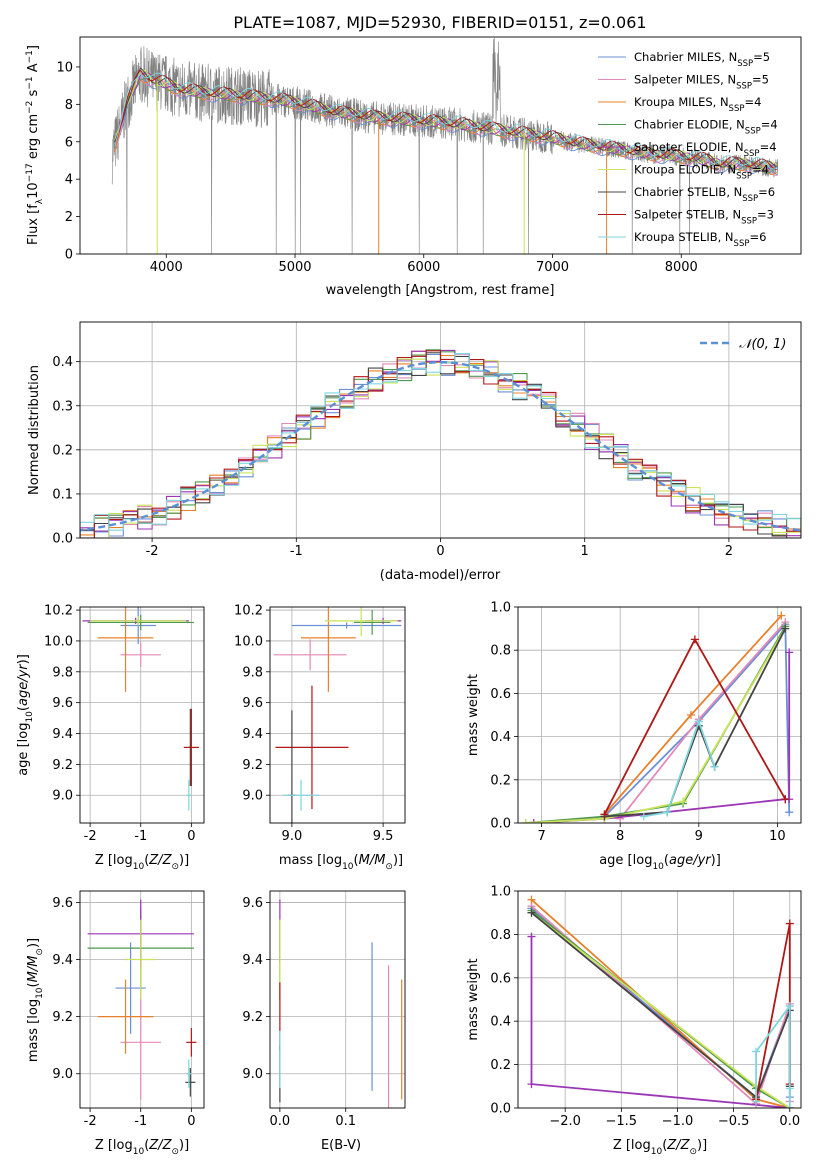 The width and height of the screenshot is (819, 1170). What do you see at coordinates (33, 969) in the screenshot?
I see `y-axis-label-part: M/M` at bounding box center [33, 969].